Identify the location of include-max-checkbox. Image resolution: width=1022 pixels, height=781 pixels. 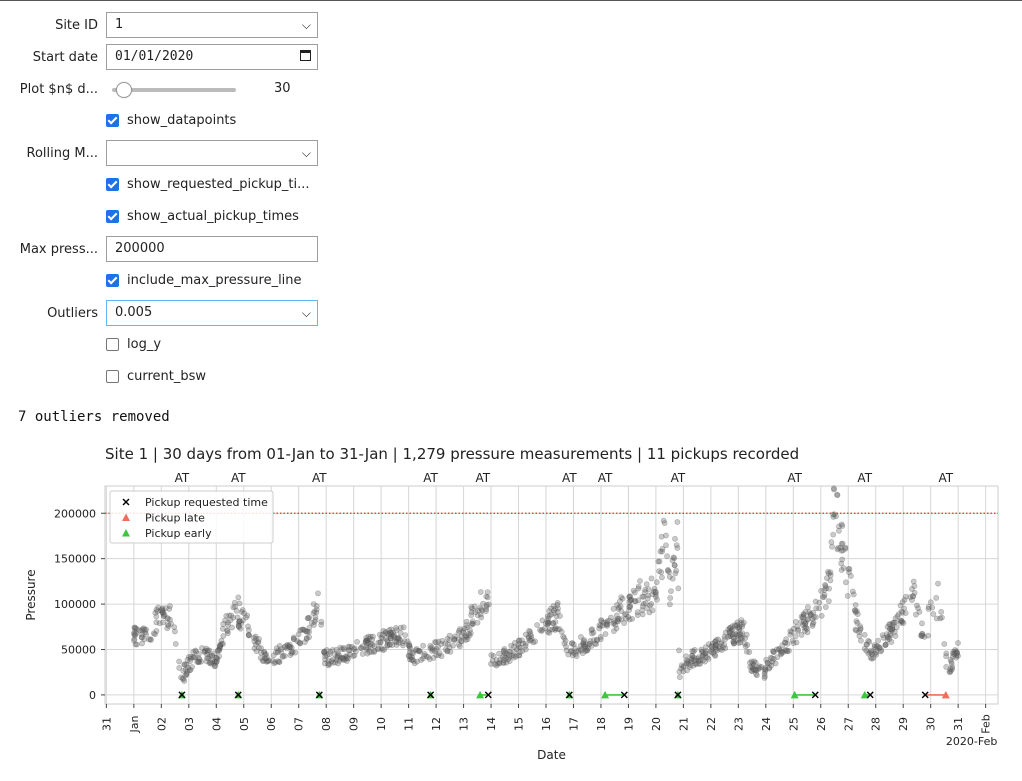
(112, 280).